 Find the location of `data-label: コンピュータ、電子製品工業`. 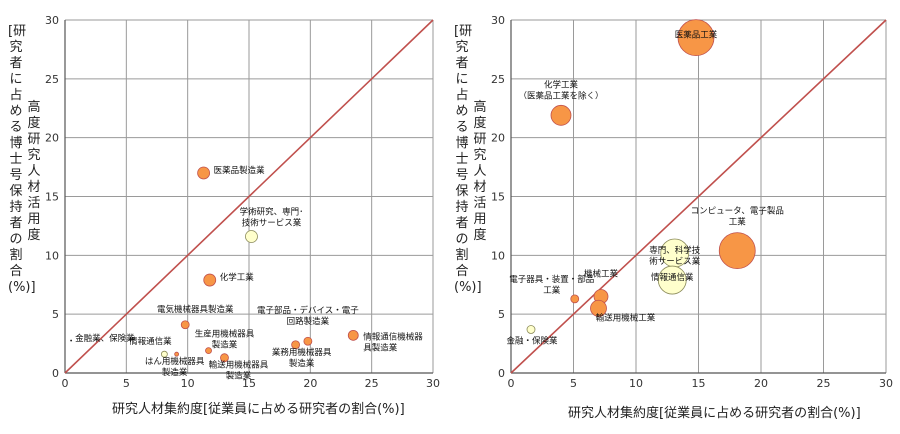

data-label: コンピュータ、電子製品工業 is located at coordinates (737, 217).